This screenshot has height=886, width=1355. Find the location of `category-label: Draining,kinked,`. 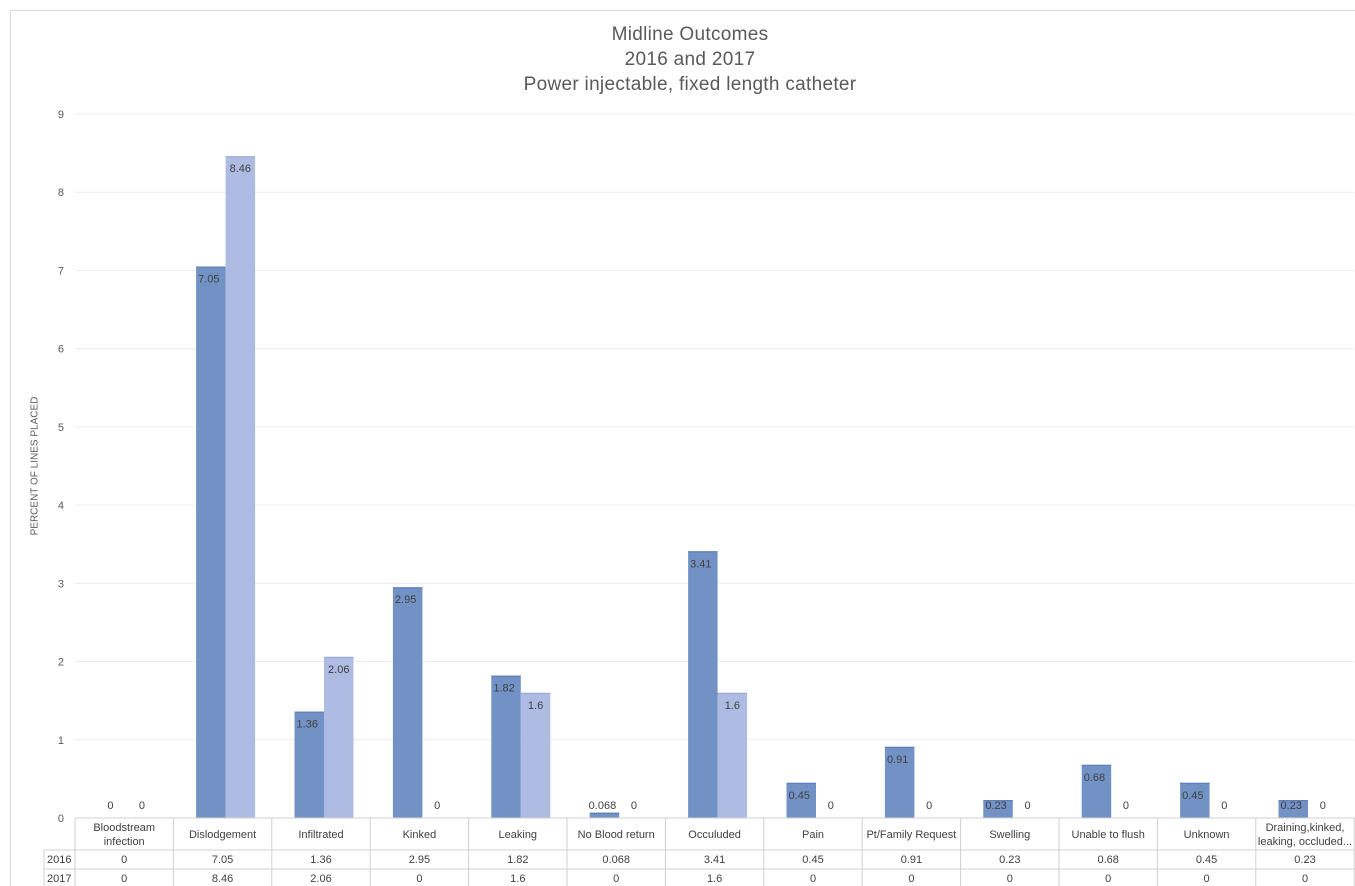

category-label: Draining,kinked, is located at coordinates (1305, 828).